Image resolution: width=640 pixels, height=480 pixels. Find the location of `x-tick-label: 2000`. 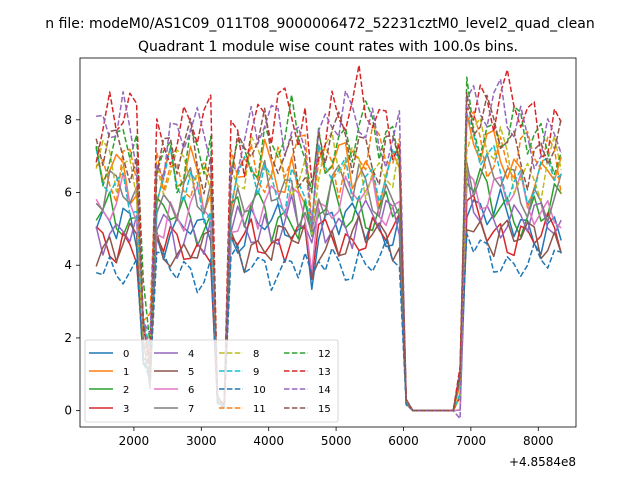

x-tick-label: 2000 is located at coordinates (134, 441).